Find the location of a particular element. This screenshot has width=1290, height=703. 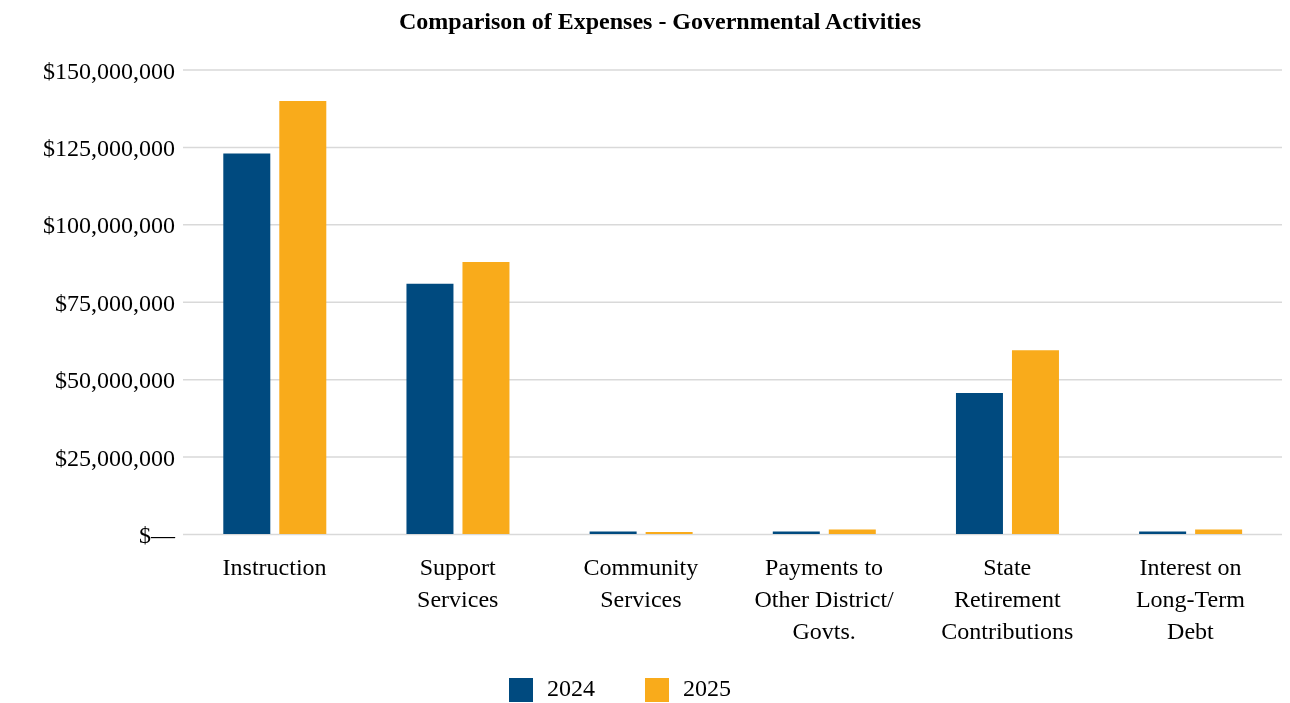

x-tick-label: Instruction is located at coordinates (274, 566).